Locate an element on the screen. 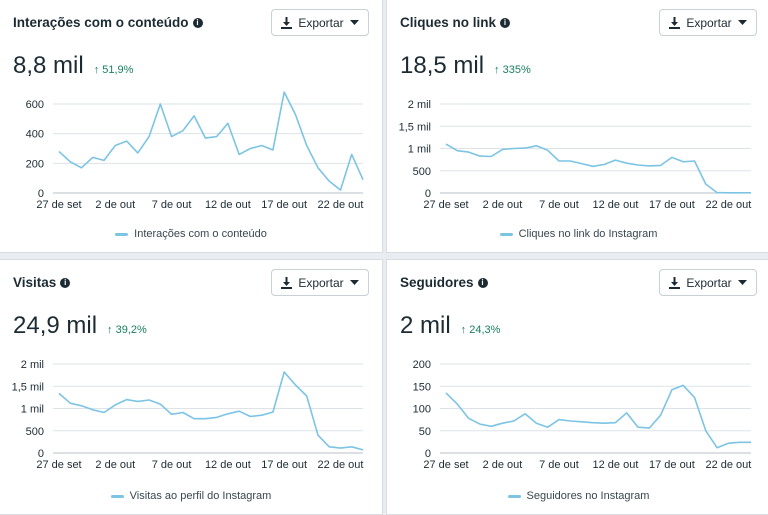 Image resolution: width=768 pixels, height=515 pixels. card-title-text: Cliques no link is located at coordinates (448, 22).